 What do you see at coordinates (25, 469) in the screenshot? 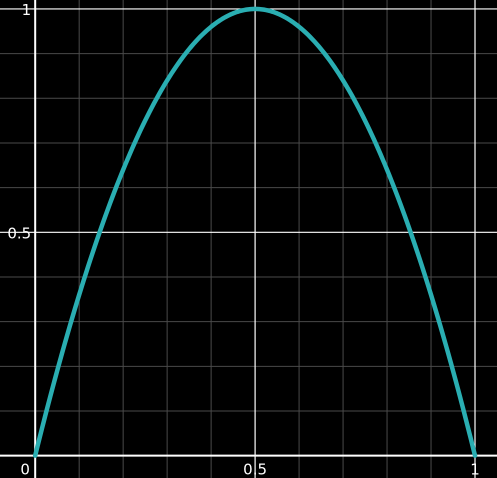
I see `x-tick-label: 0` at bounding box center [25, 469].